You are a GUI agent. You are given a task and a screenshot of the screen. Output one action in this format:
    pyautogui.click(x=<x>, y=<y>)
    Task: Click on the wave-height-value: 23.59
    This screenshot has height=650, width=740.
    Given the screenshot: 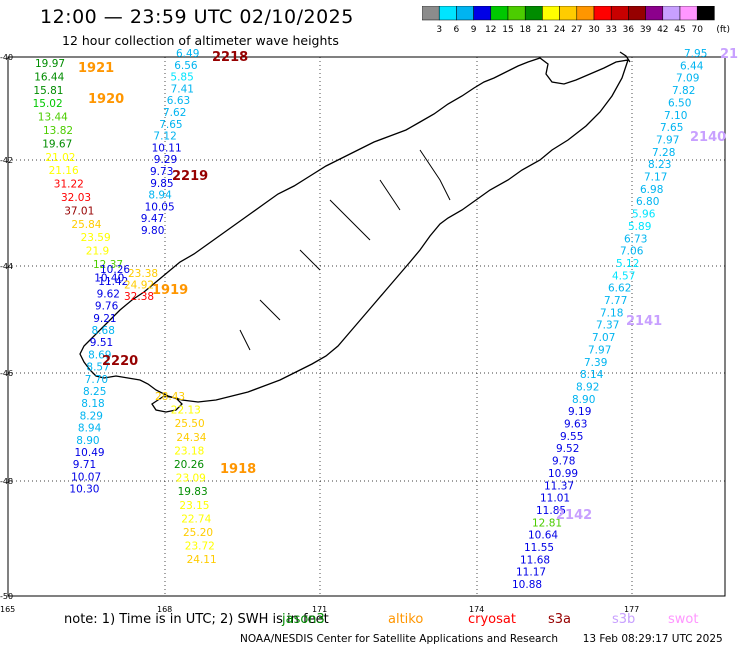 What is the action you would take?
    pyautogui.click(x=96, y=238)
    